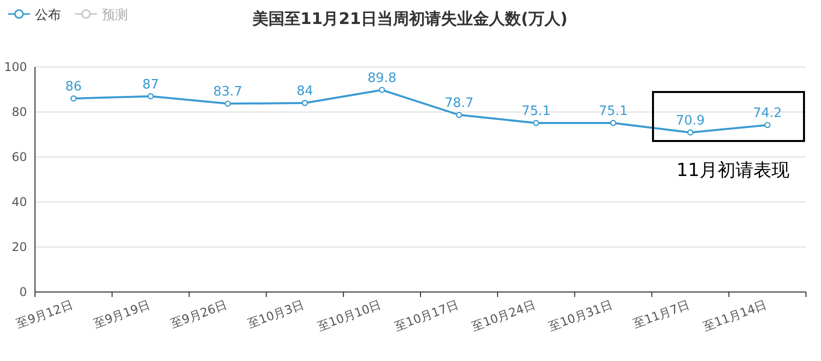 The width and height of the screenshot is (821, 361). I want to click on y-tick-label: 20, so click(19, 247).